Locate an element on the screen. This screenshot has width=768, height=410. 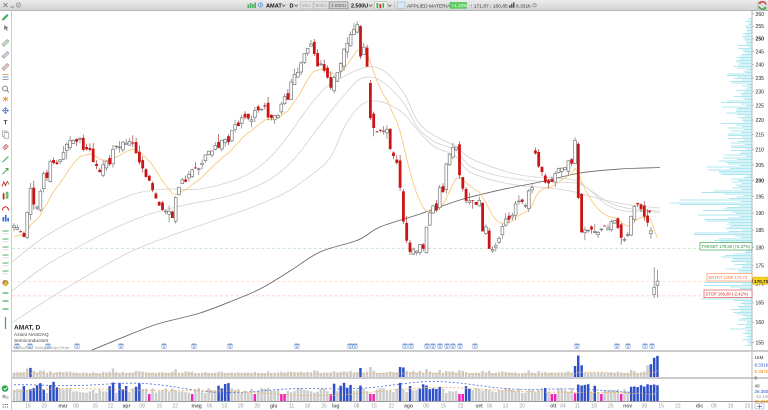
svg-text: 04 is located at coordinates (563, 407).